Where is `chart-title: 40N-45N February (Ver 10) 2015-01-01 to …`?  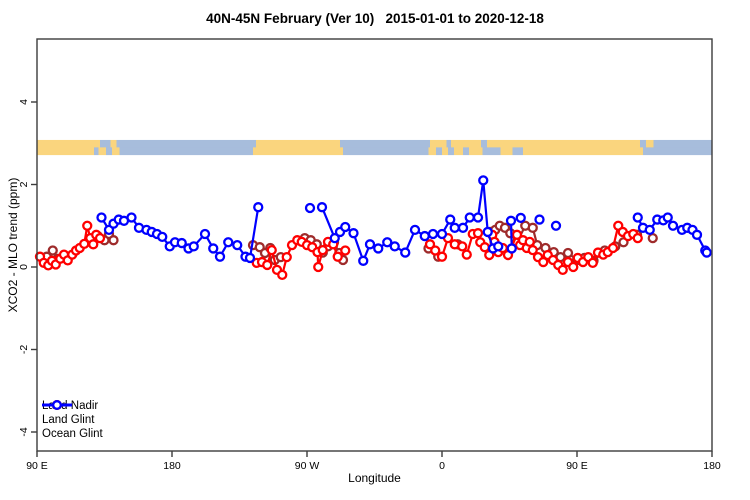 chart-title: 40N-45N February (Ver 10) 2015-01-01 to … is located at coordinates (375, 18).